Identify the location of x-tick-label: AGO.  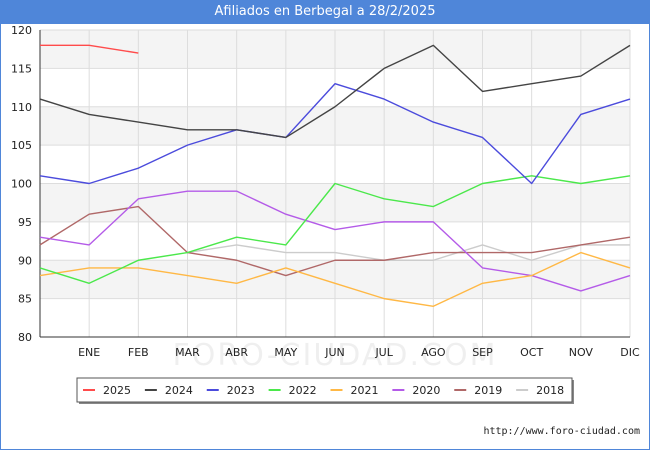
(433, 352).